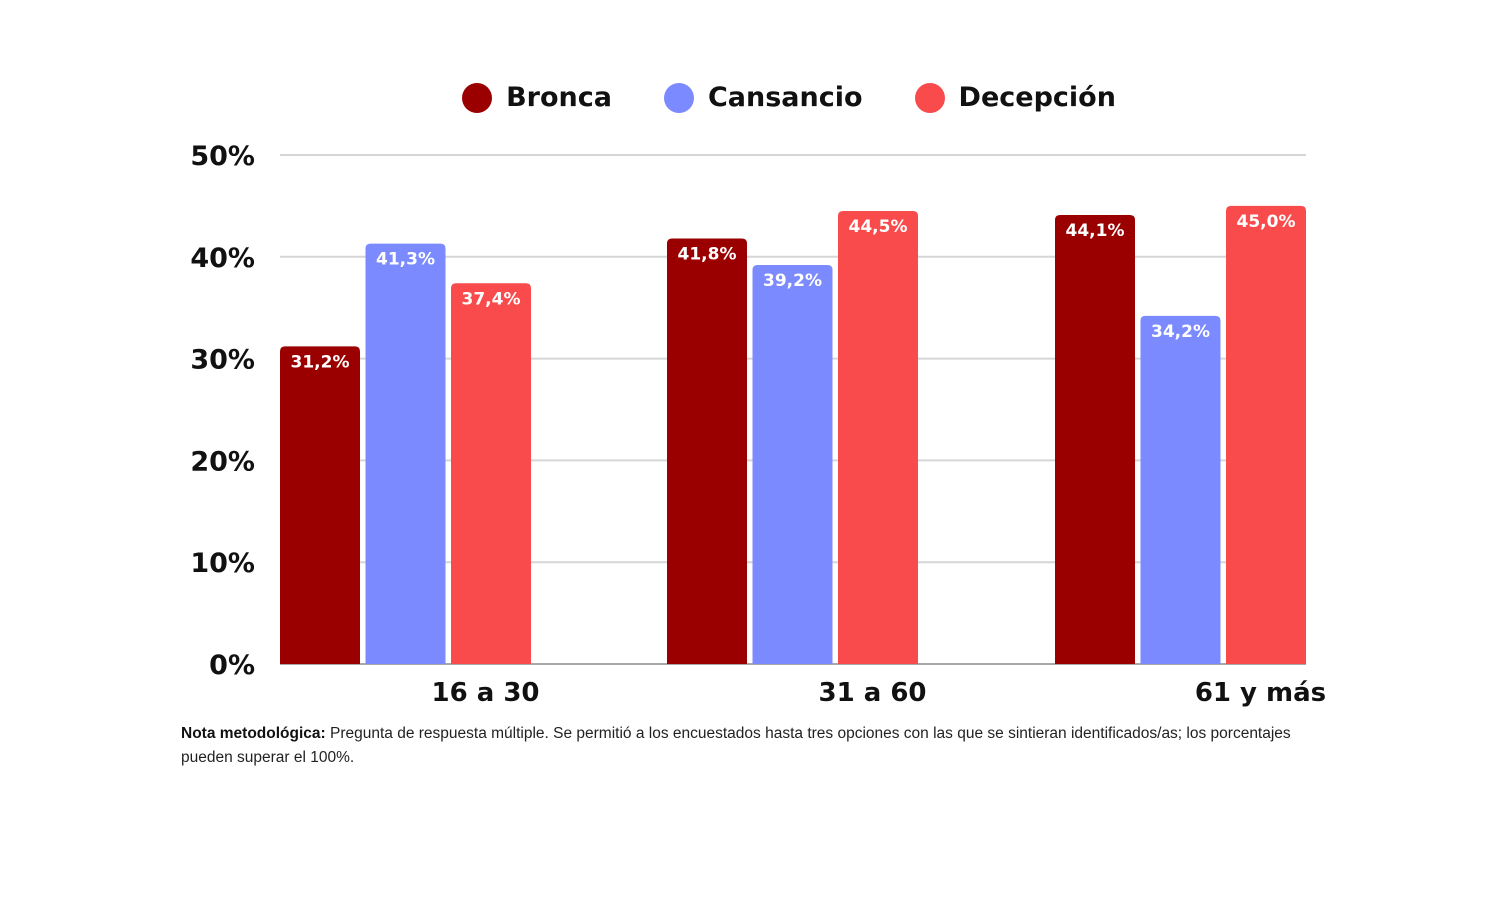 Image resolution: width=1508 pixels, height=918 pixels. I want to click on data-label: 45,0%, so click(1266, 222).